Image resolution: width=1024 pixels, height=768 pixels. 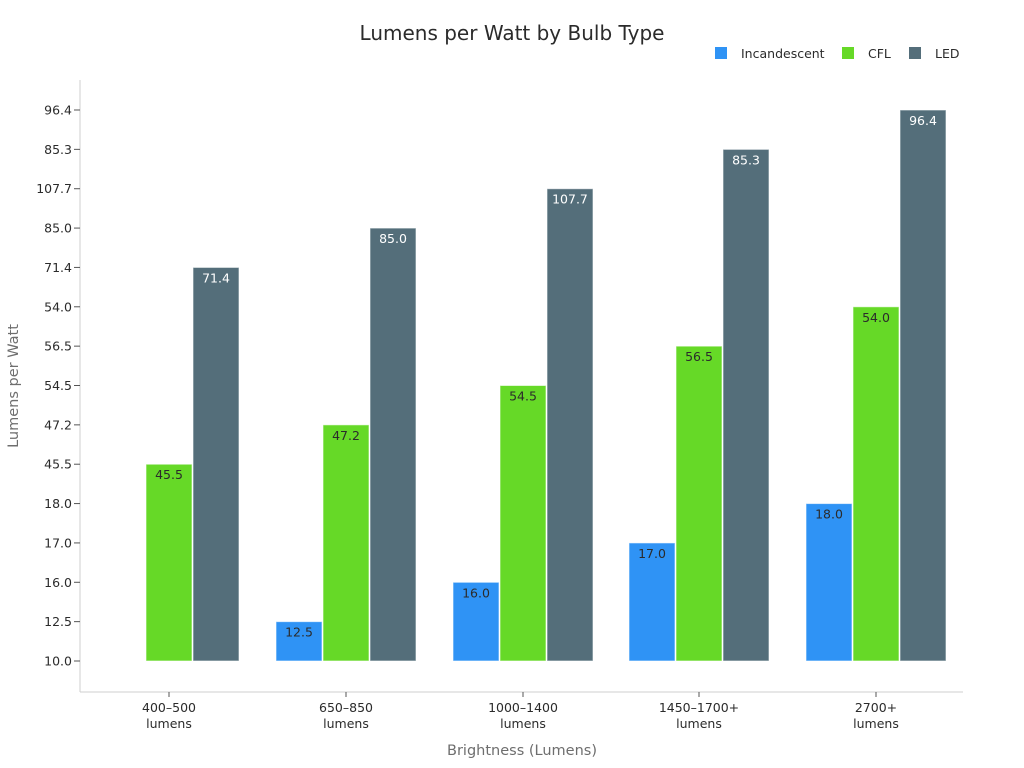 I want to click on legend-label: CFL, so click(x=879, y=53).